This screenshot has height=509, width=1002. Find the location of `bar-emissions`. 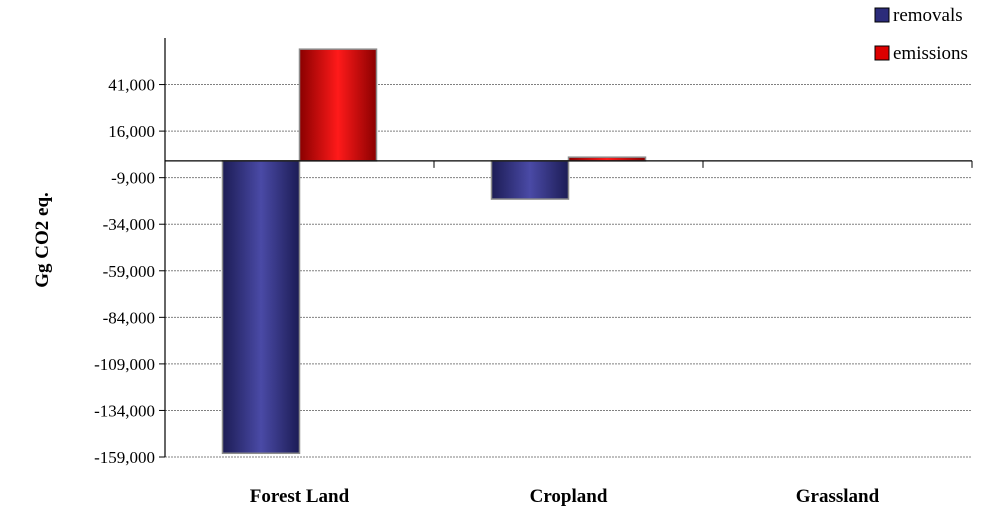

bar-emissions is located at coordinates (338, 105).